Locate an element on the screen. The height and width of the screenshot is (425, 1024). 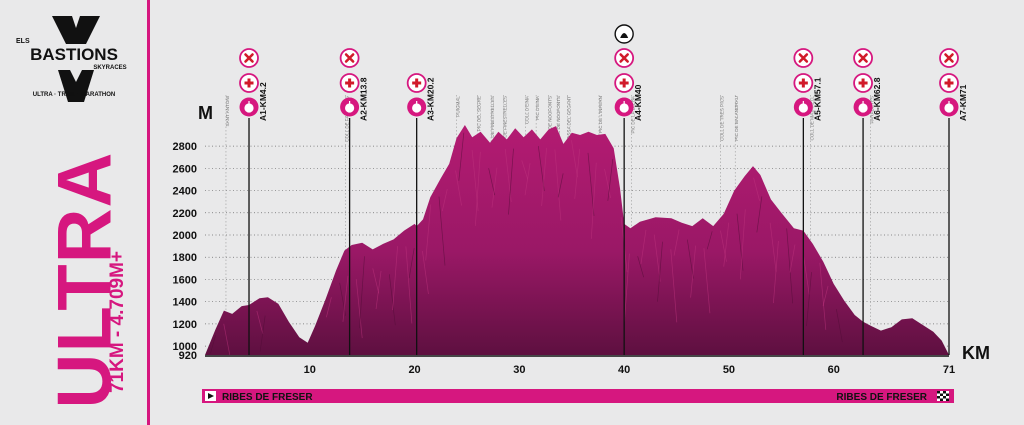
aid-station-label: A4-KM40 is located at coordinates (638, 102).